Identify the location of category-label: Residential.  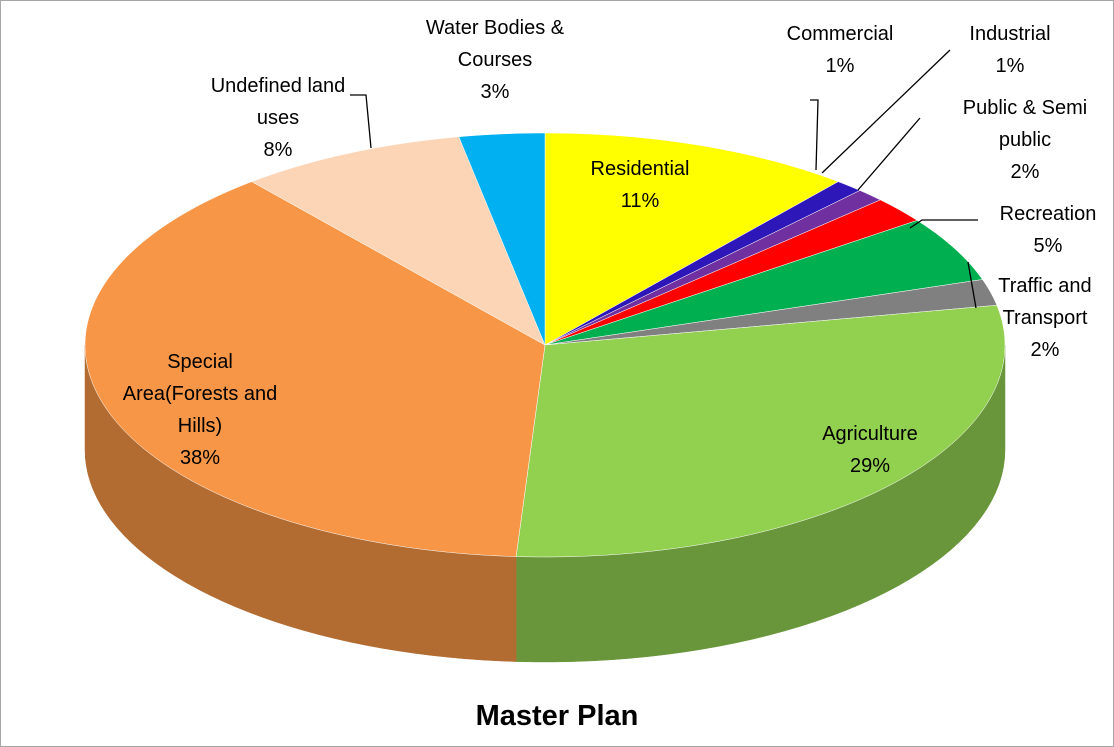
(640, 169).